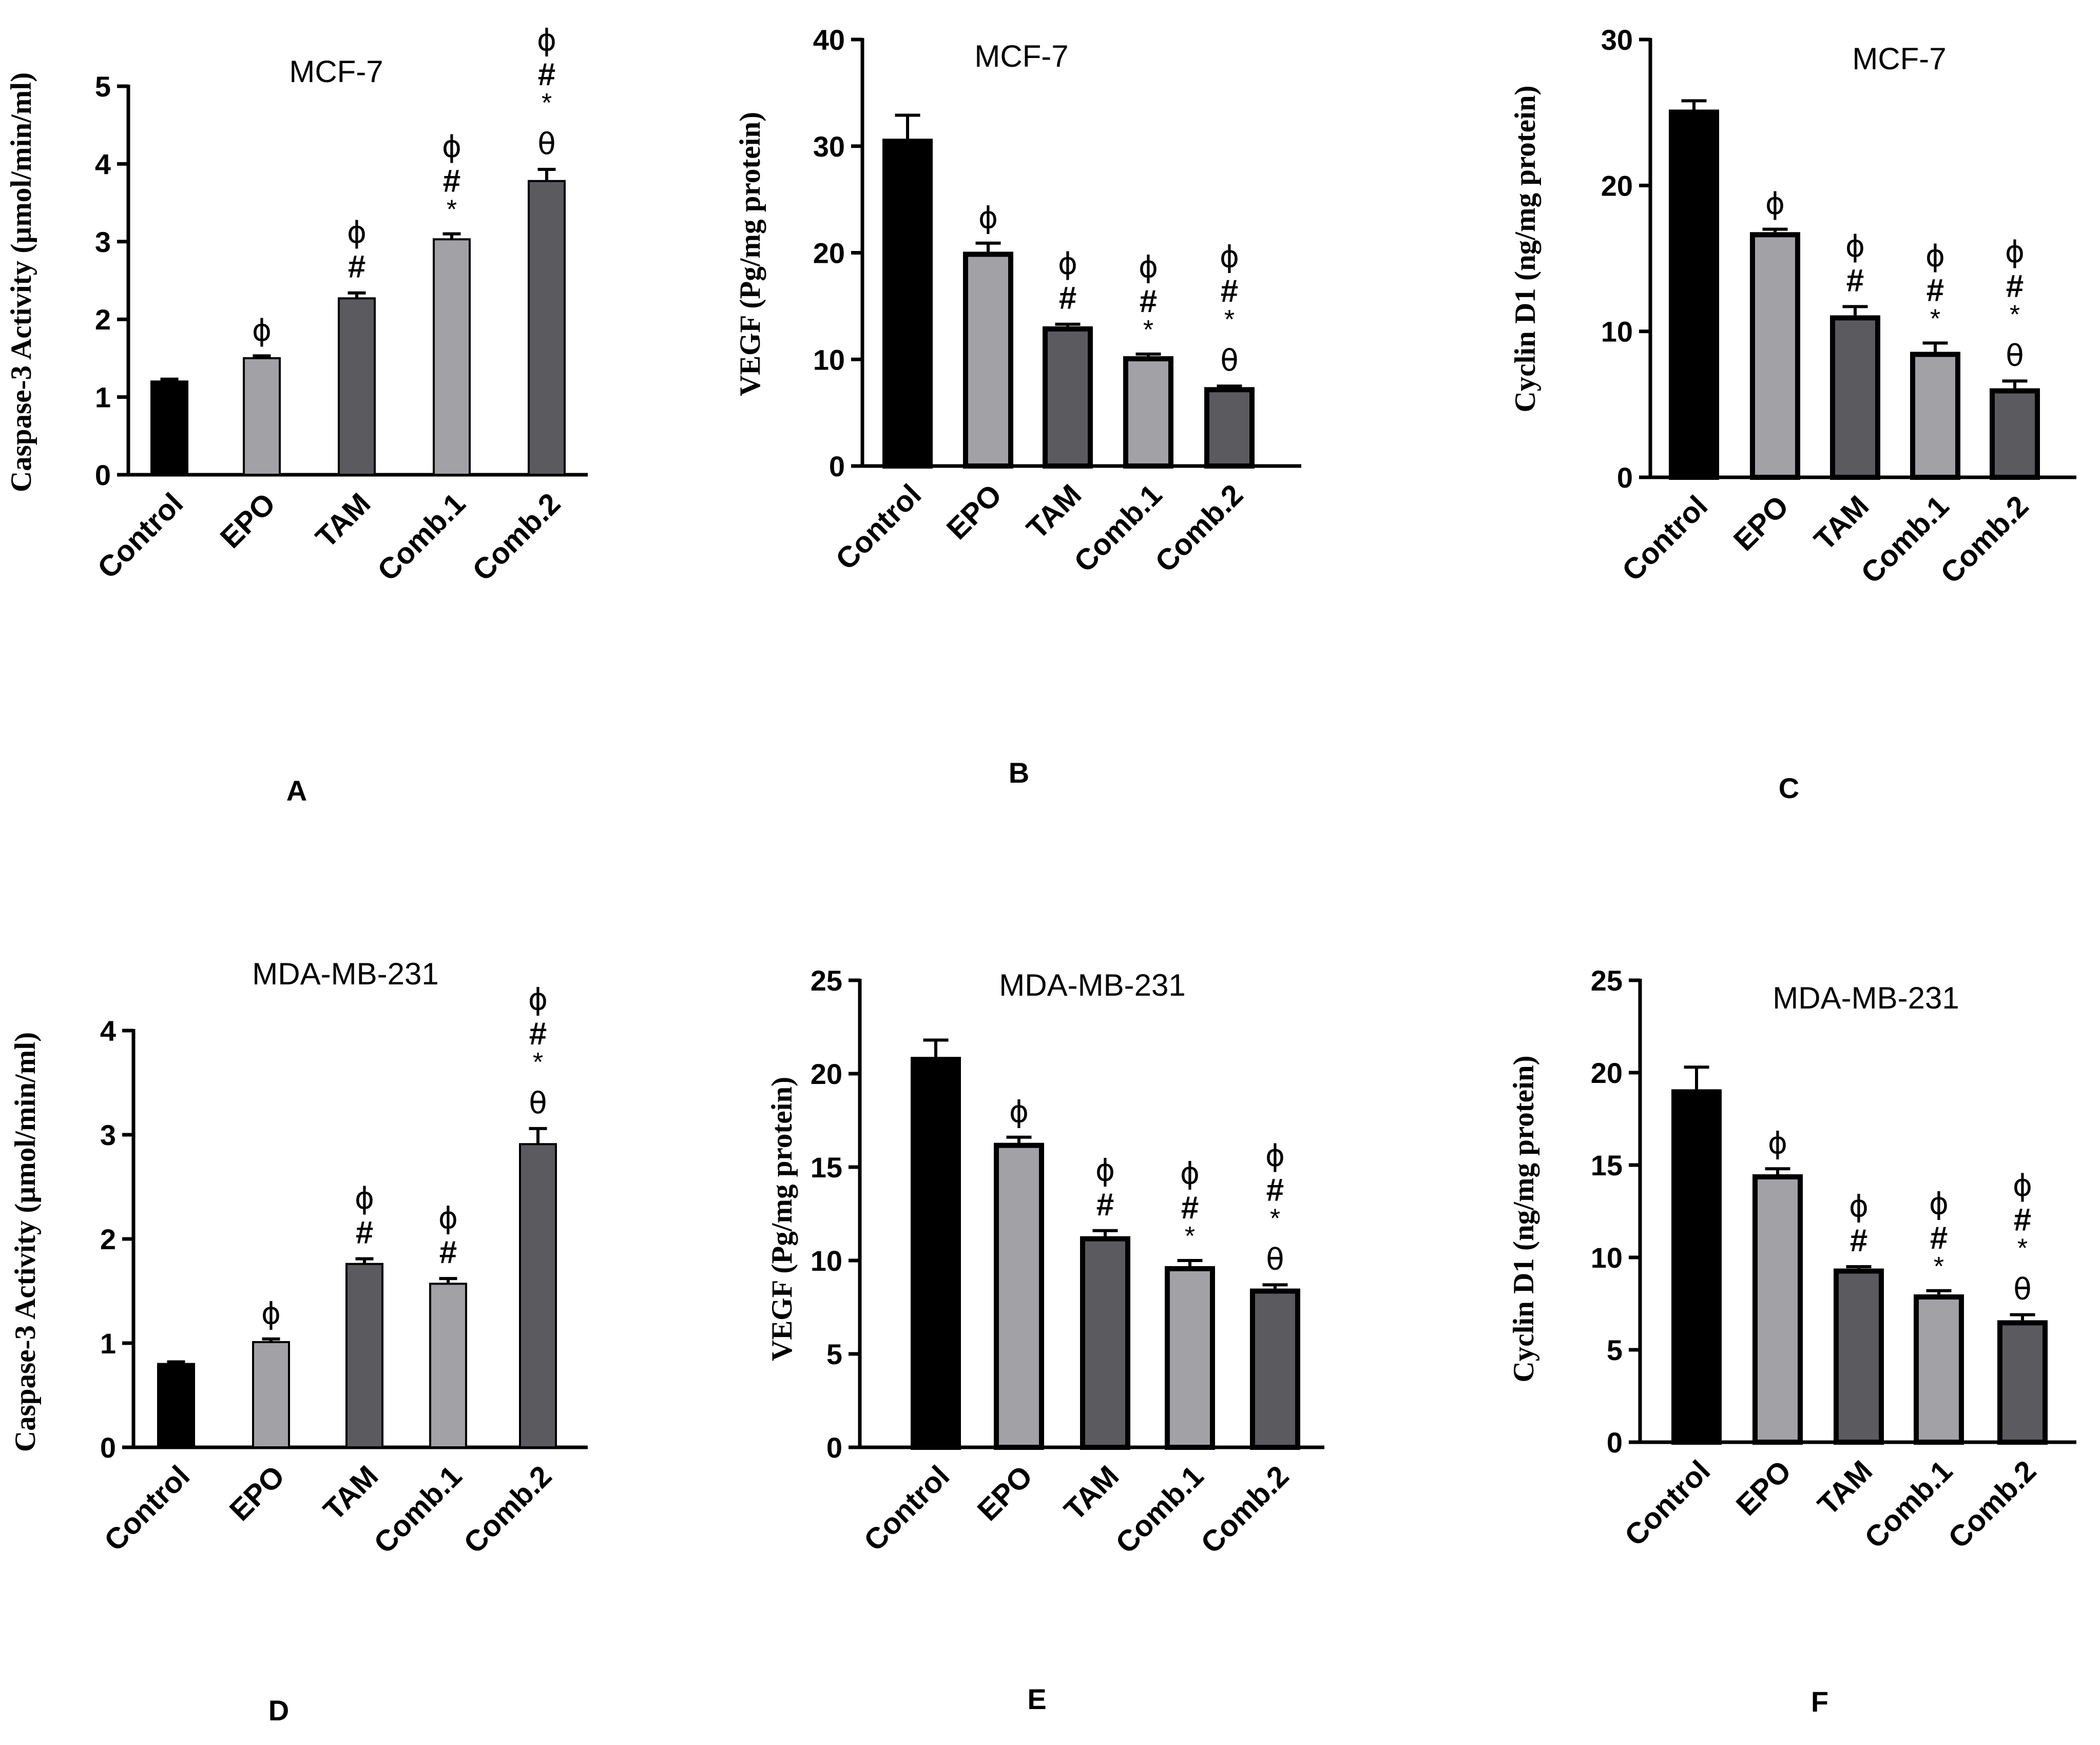 This screenshot has width=2100, height=1745. I want to click on panel-letter: F, so click(1819, 1701).